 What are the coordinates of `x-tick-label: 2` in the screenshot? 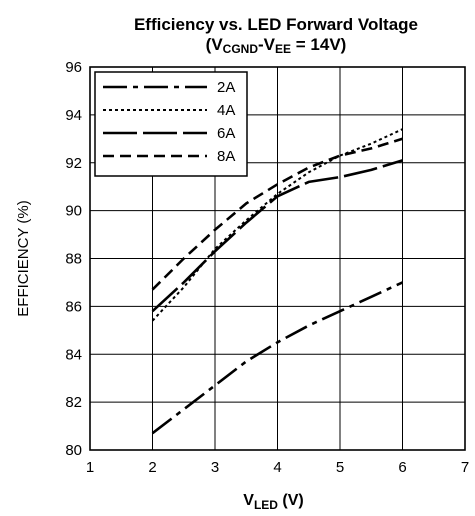 It's located at (152, 467).